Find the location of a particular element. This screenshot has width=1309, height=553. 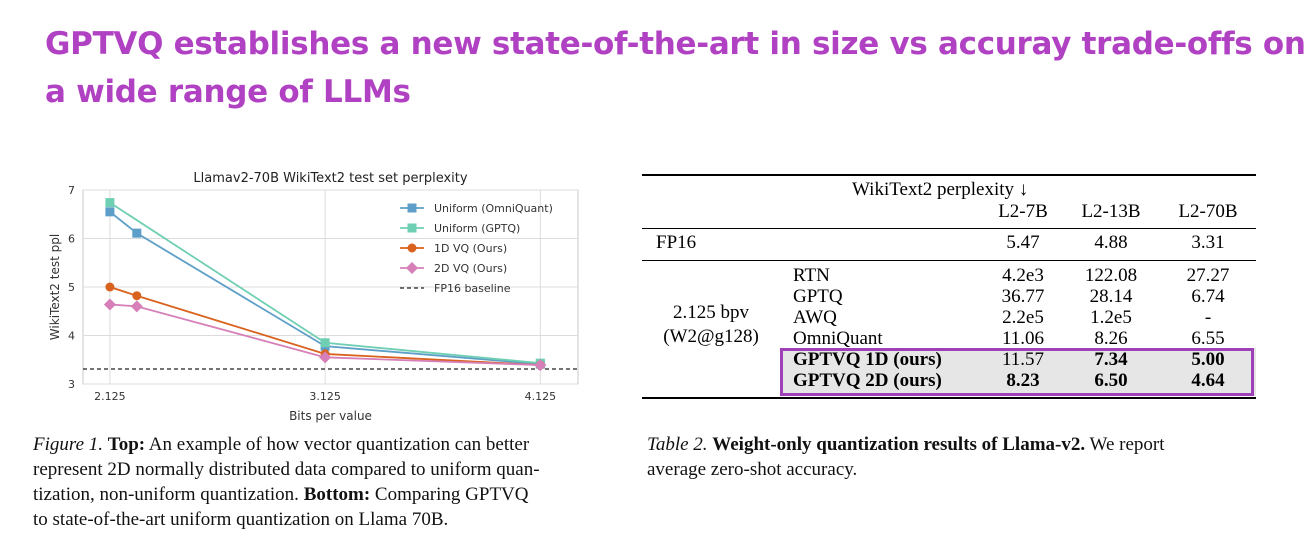

table-caption-lead: Table 2. is located at coordinates (677, 444).